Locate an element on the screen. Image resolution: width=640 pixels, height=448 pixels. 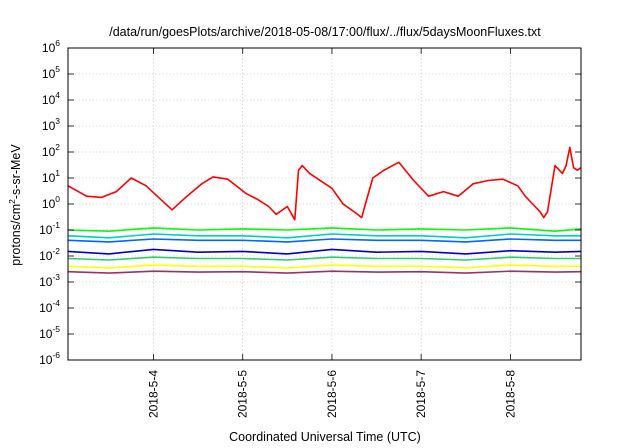
y-tick-exponent: -1 is located at coordinates (56, 225).